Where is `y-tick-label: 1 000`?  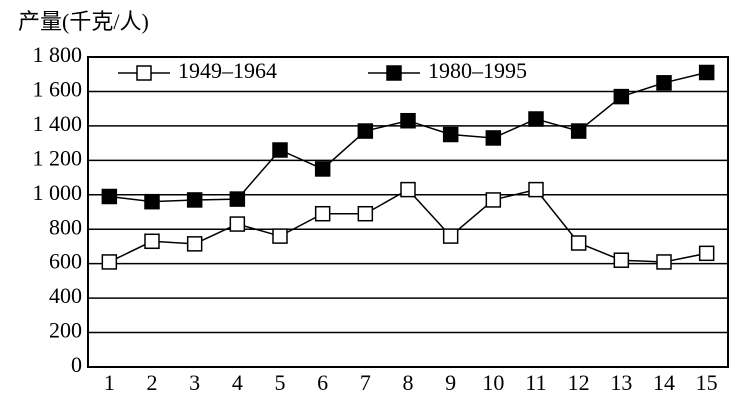 y-tick-label: 1 000 is located at coordinates (58, 192).